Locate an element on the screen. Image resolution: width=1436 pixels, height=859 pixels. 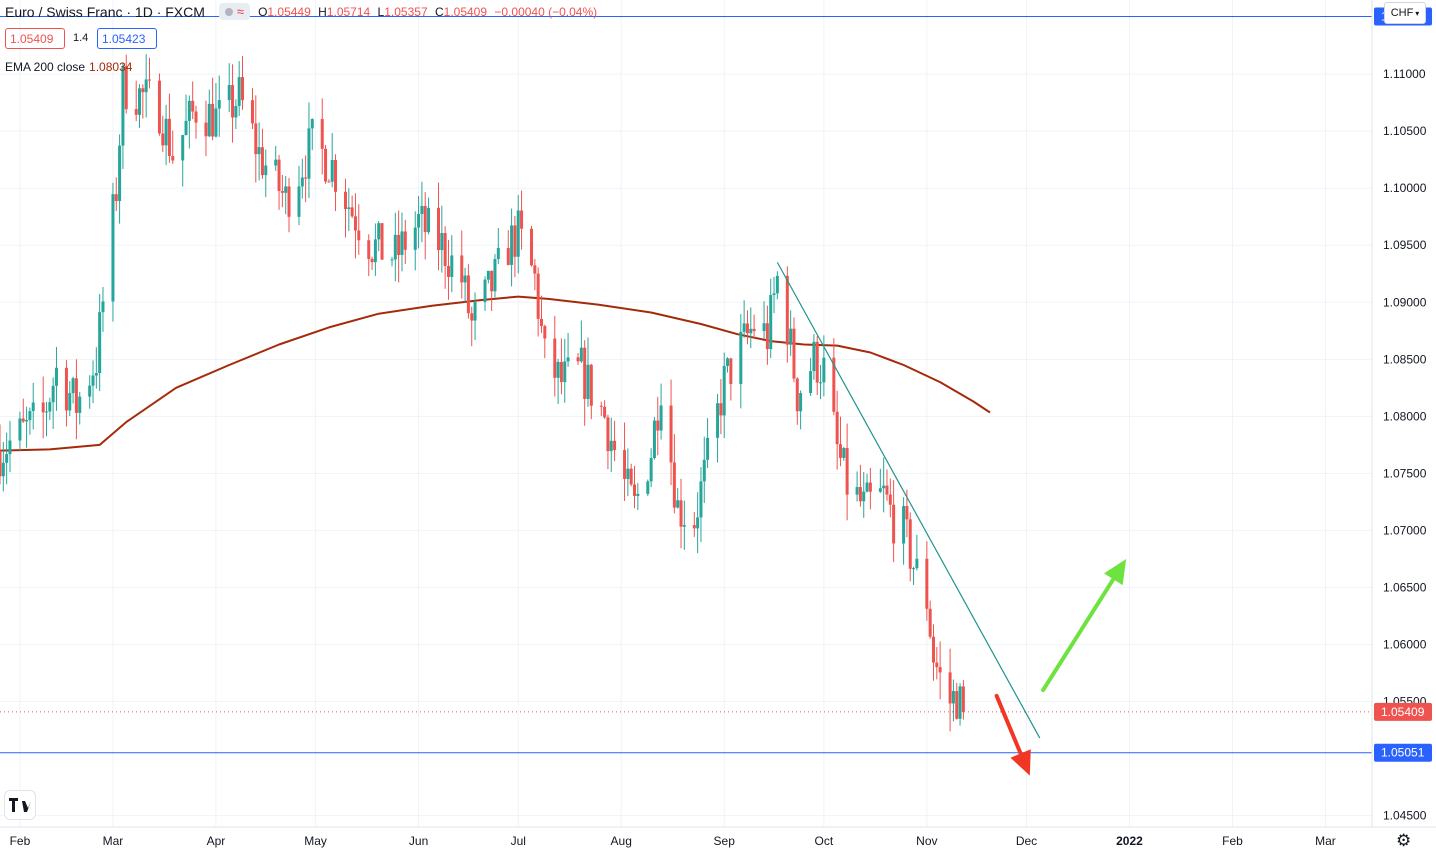
level-price-tag is located at coordinates (1403, 752).